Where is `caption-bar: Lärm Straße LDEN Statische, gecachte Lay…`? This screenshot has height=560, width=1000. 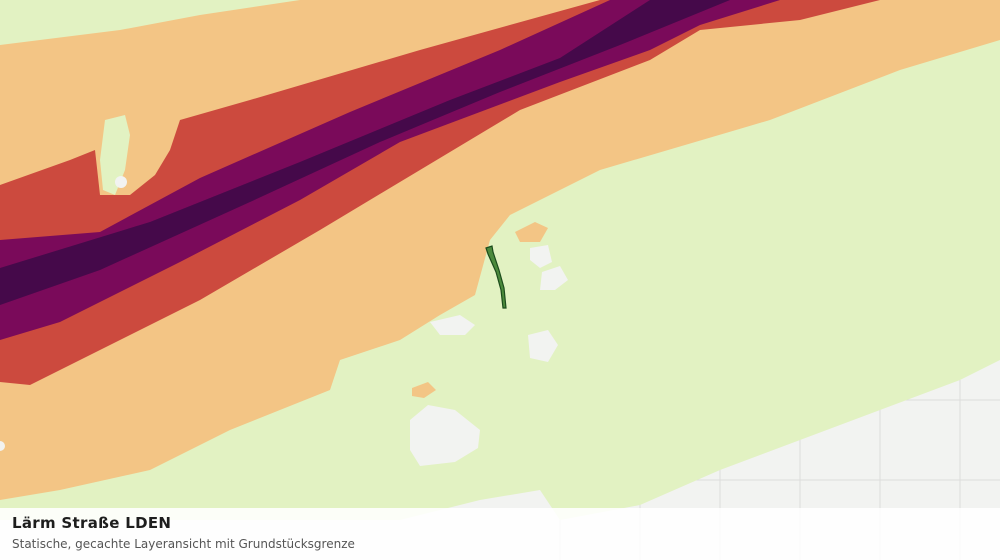
caption-bar: Lärm Straße LDEN Statische, gecachte Lay… is located at coordinates (500, 534).